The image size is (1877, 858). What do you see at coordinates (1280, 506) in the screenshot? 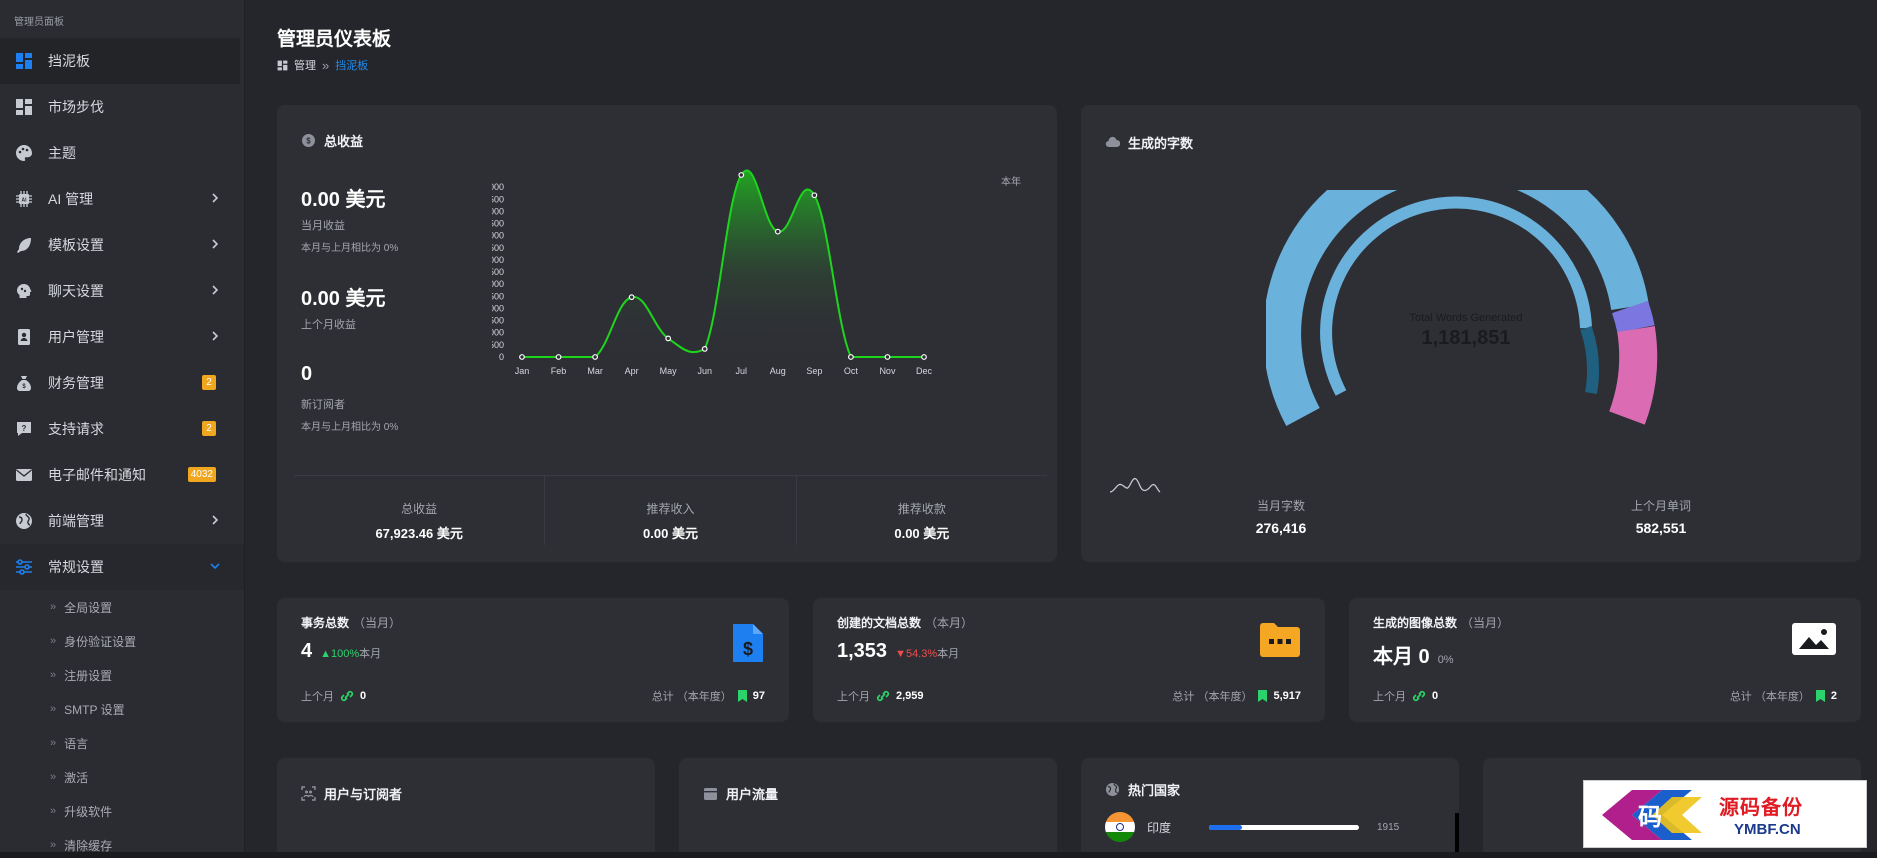
I see `this-month-words-label: 当月字数` at bounding box center [1280, 506].